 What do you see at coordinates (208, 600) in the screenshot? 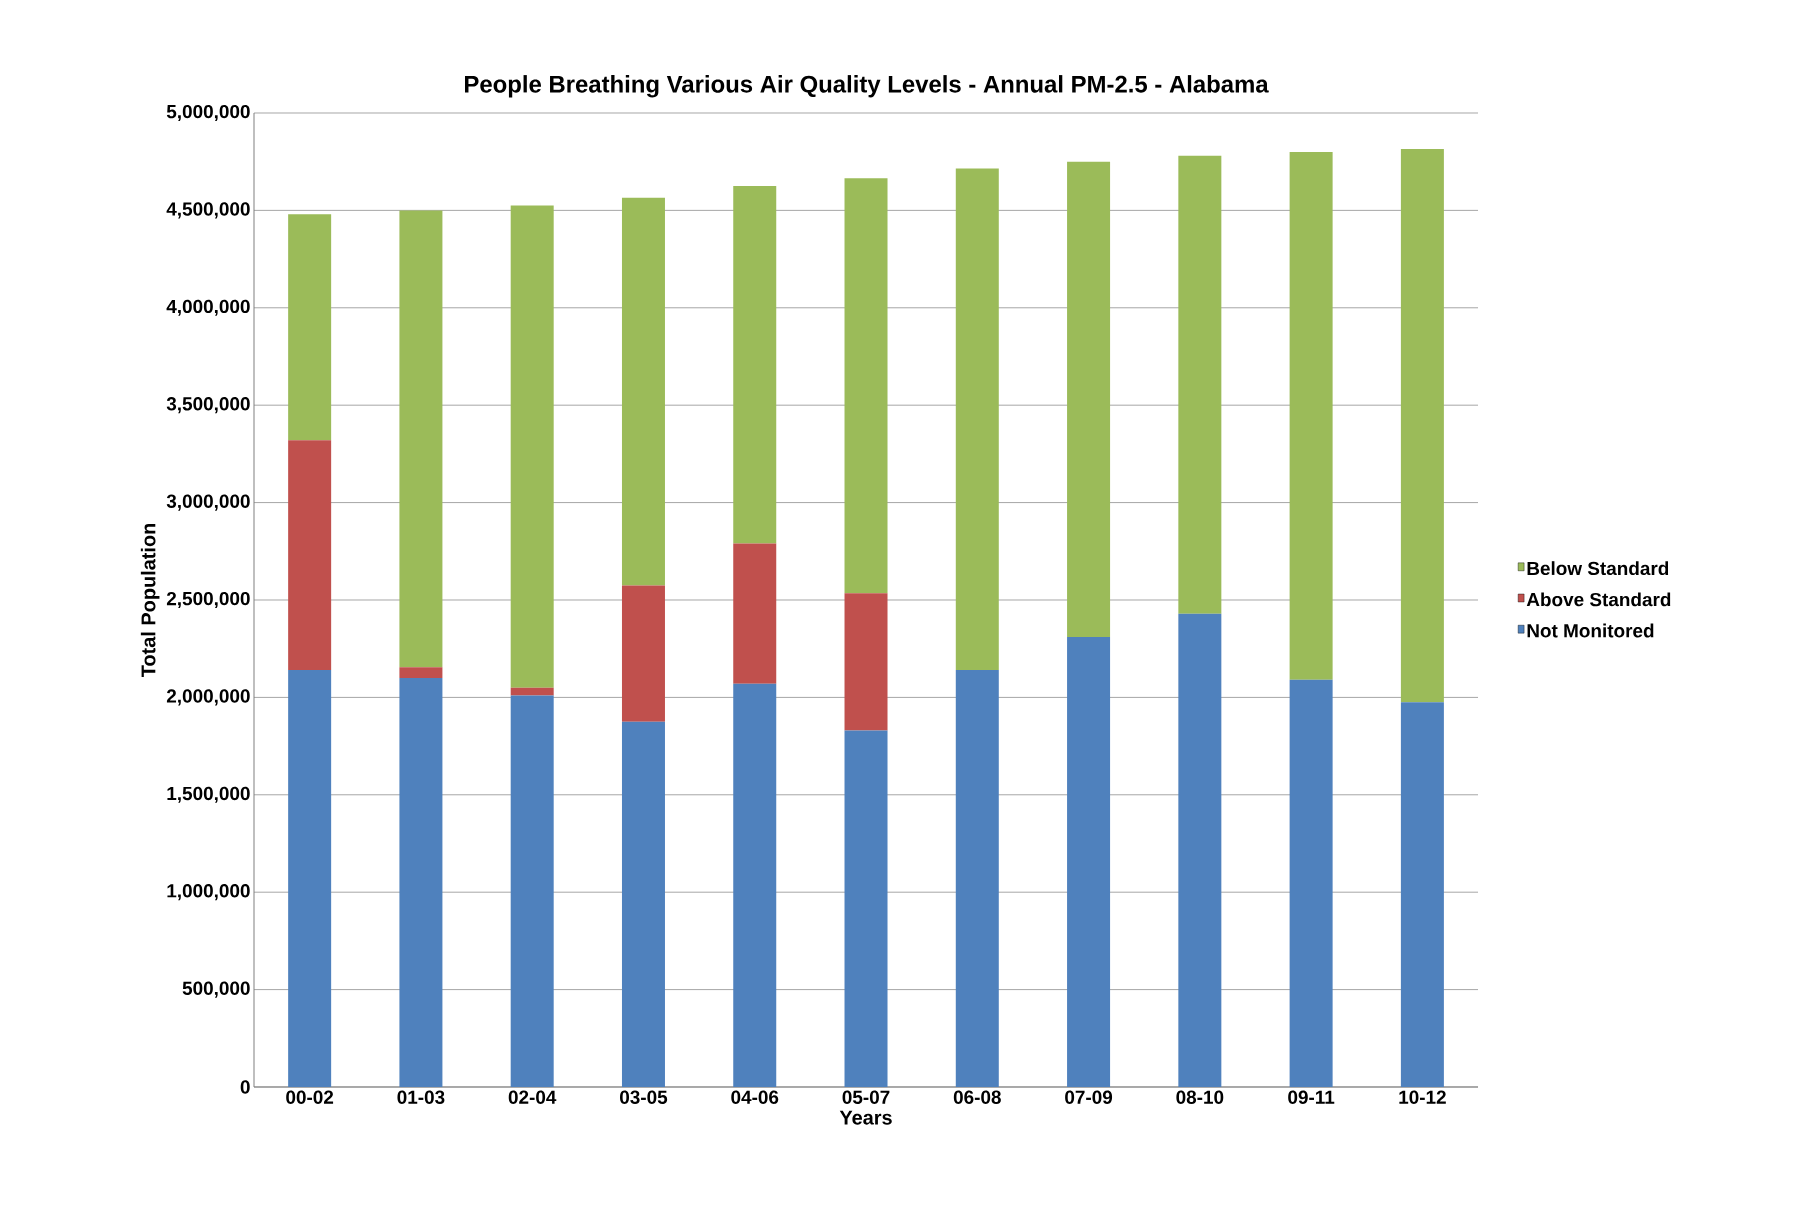
I see `y-tick-label: 2,500,000` at bounding box center [208, 600].